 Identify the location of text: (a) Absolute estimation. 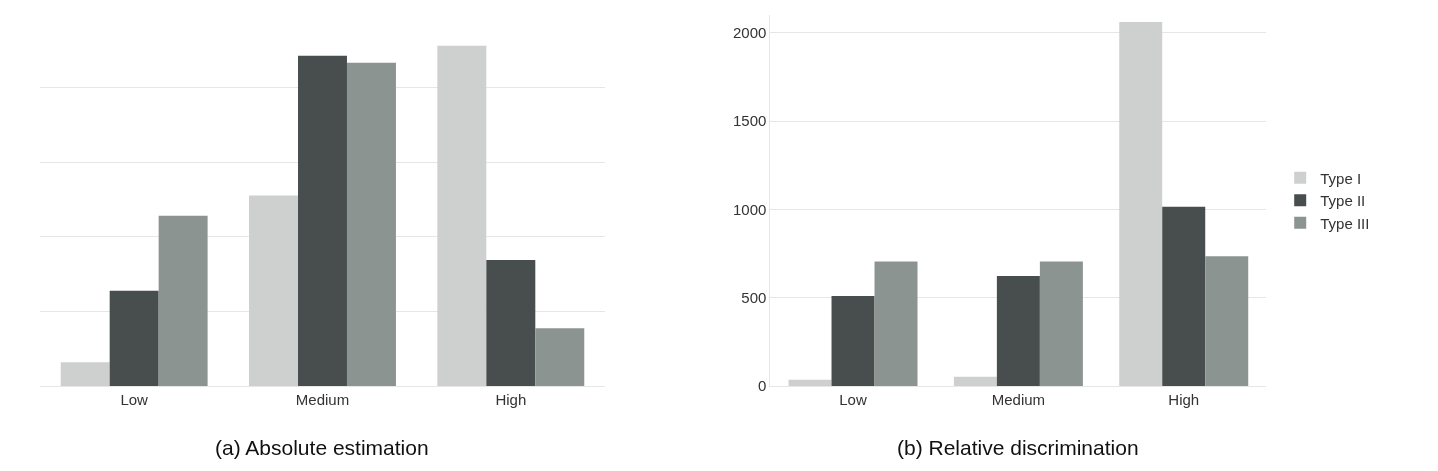
(322, 447).